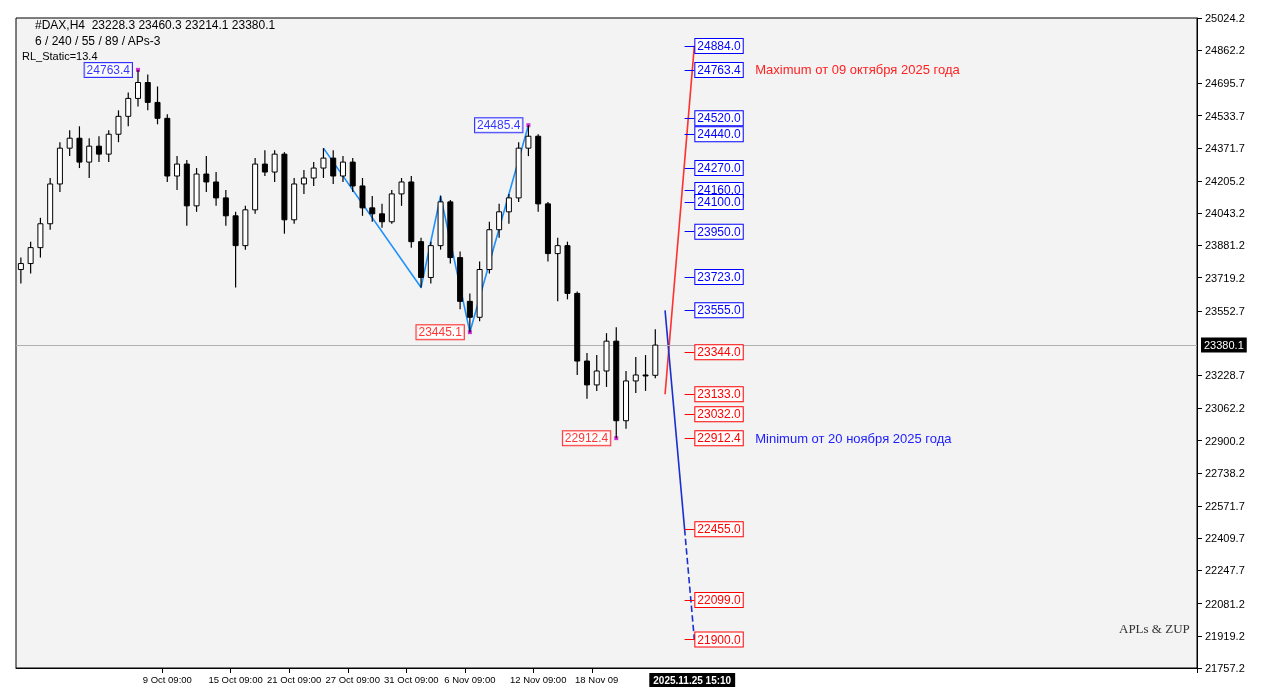  I want to click on ref-line-label: 22455.0, so click(719, 529).